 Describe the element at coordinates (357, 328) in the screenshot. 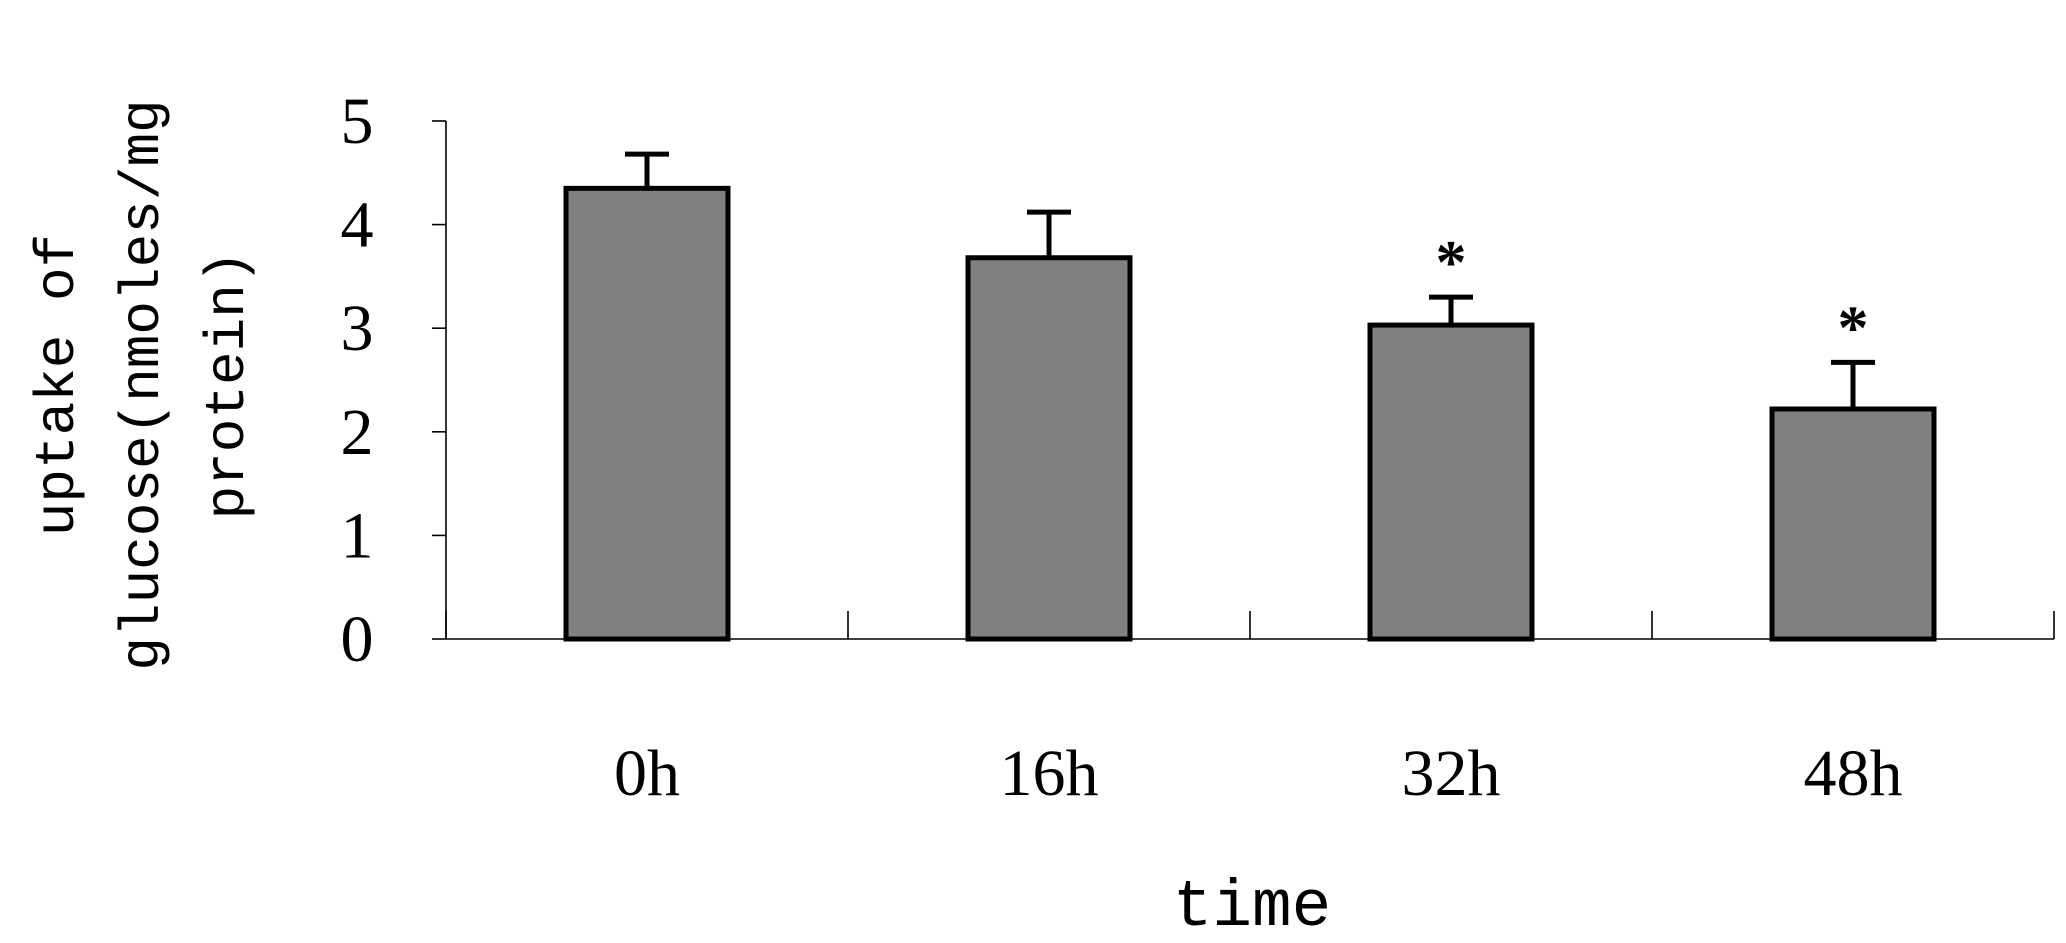

I see `y-tick-label: 3` at that location.